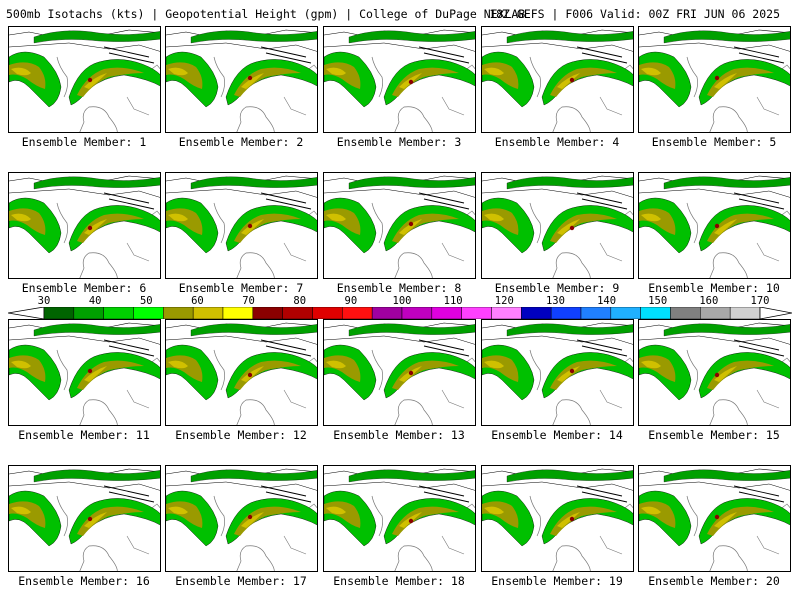 Image resolution: width=800 pixels, height=600 pixels. I want to click on ensemble-member-label: Ensemble Member: 7, so click(241, 288).